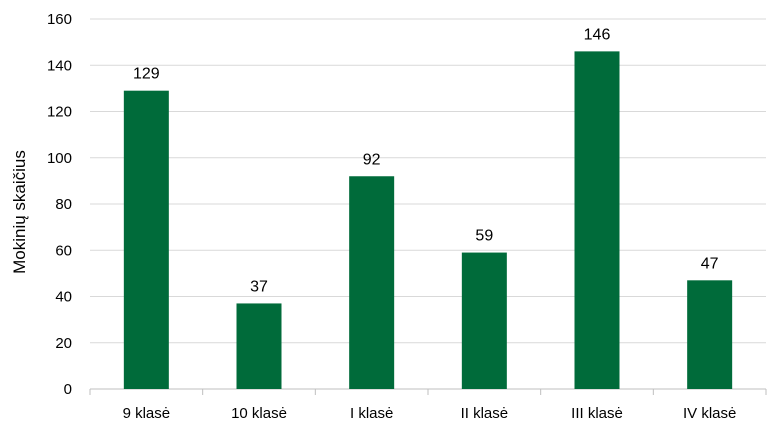 The image size is (777, 425). I want to click on y-tick-label: 120, so click(59, 112).